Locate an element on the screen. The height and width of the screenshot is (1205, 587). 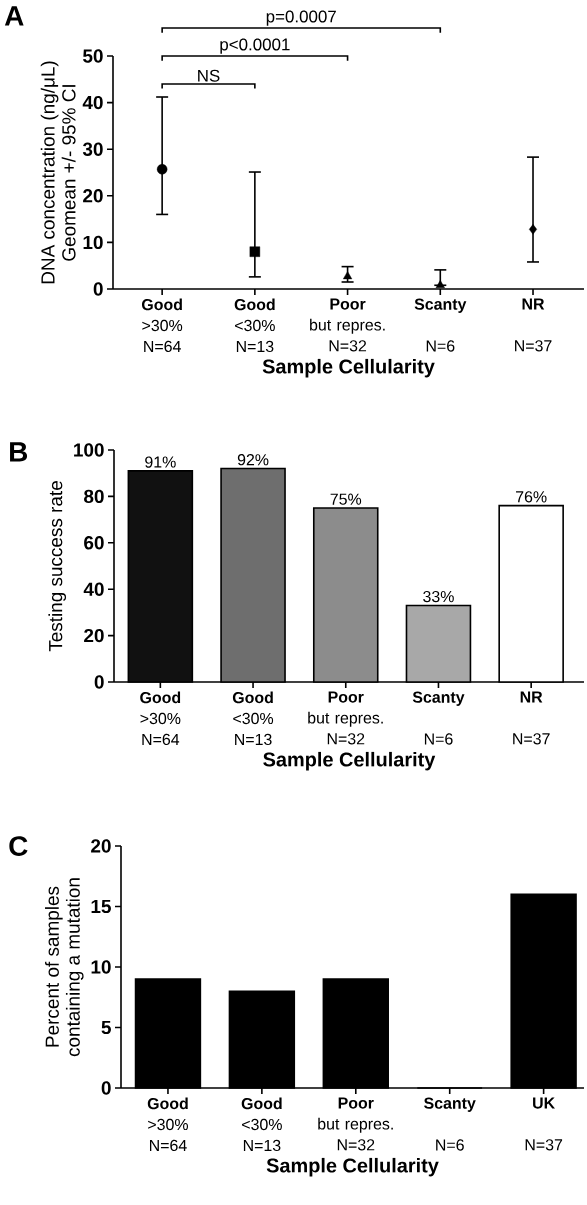
y-tick-label: 80 is located at coordinates (94, 496).